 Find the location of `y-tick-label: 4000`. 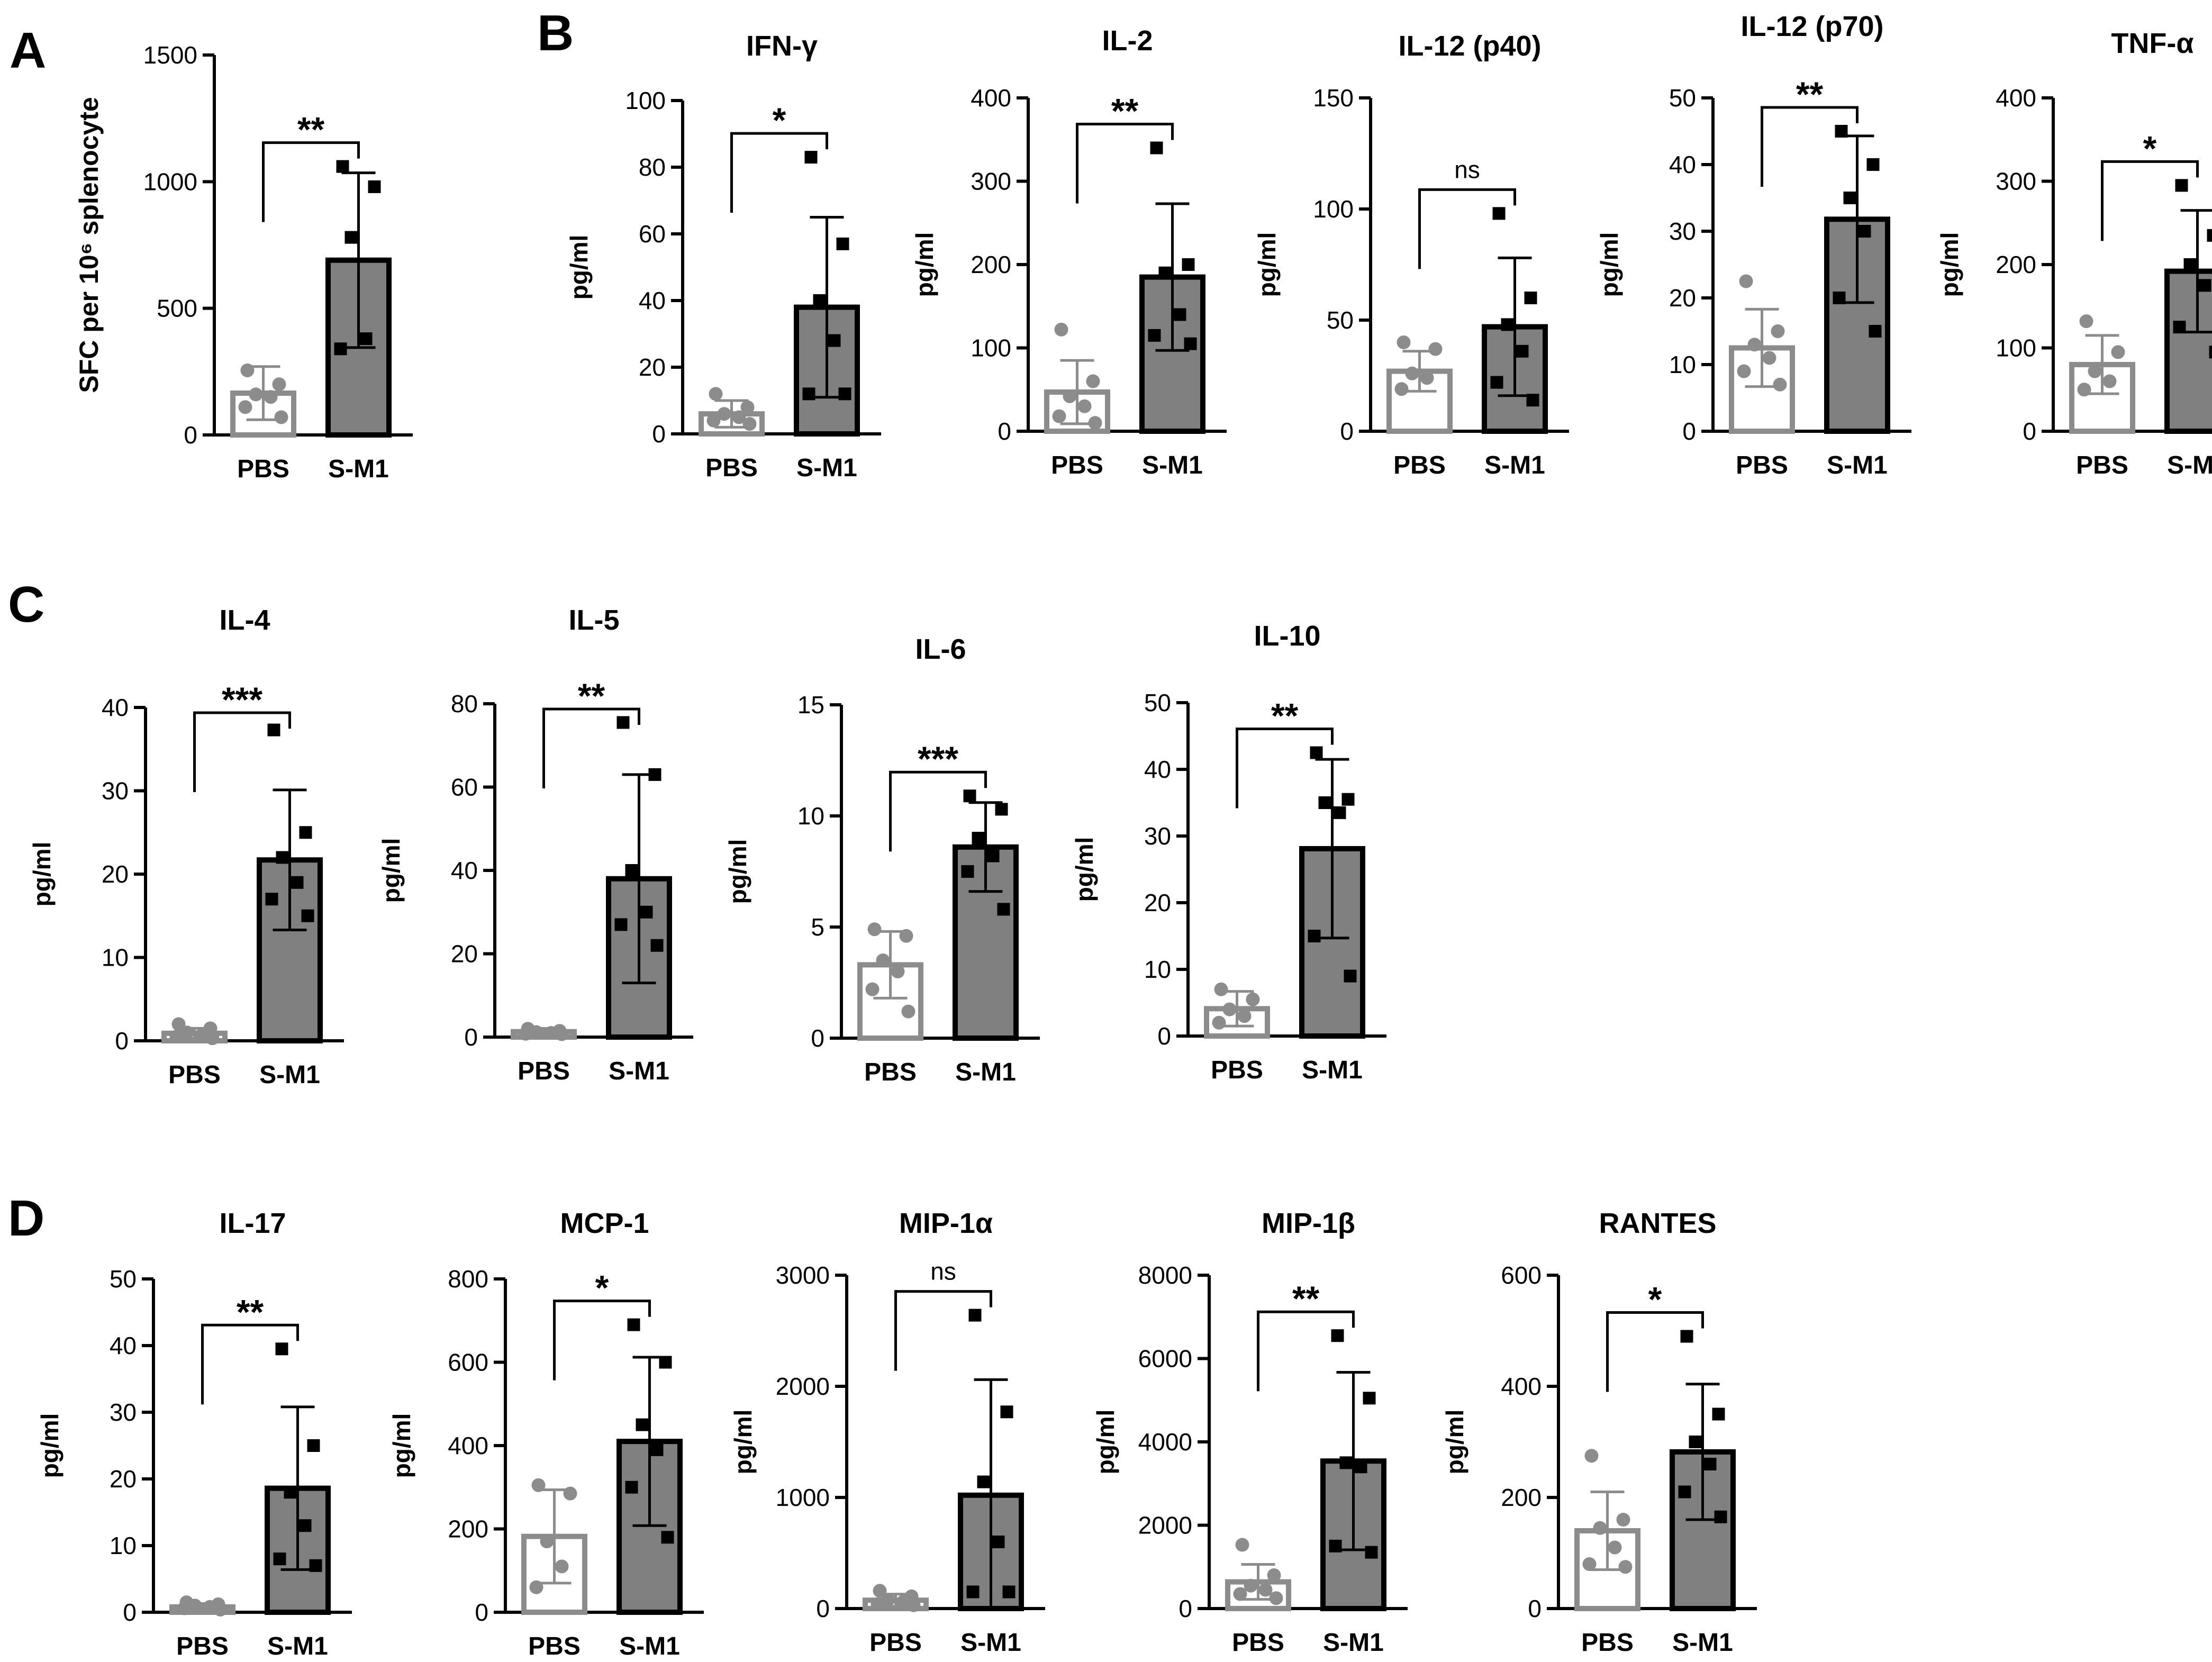

y-tick-label: 4000 is located at coordinates (1165, 1442).